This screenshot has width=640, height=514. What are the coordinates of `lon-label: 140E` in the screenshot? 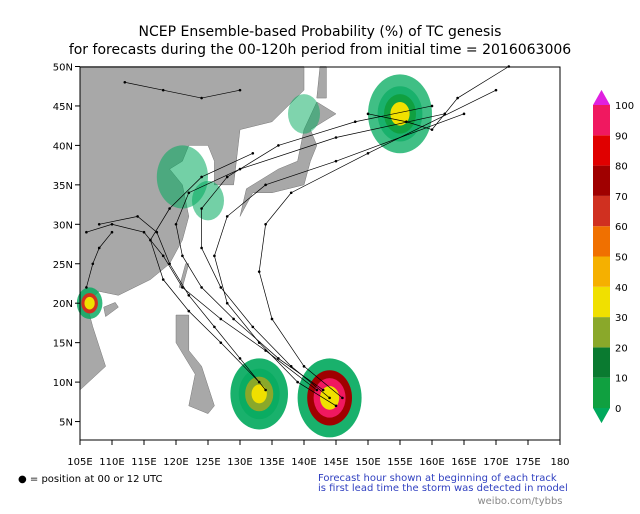 It's located at (303, 462).